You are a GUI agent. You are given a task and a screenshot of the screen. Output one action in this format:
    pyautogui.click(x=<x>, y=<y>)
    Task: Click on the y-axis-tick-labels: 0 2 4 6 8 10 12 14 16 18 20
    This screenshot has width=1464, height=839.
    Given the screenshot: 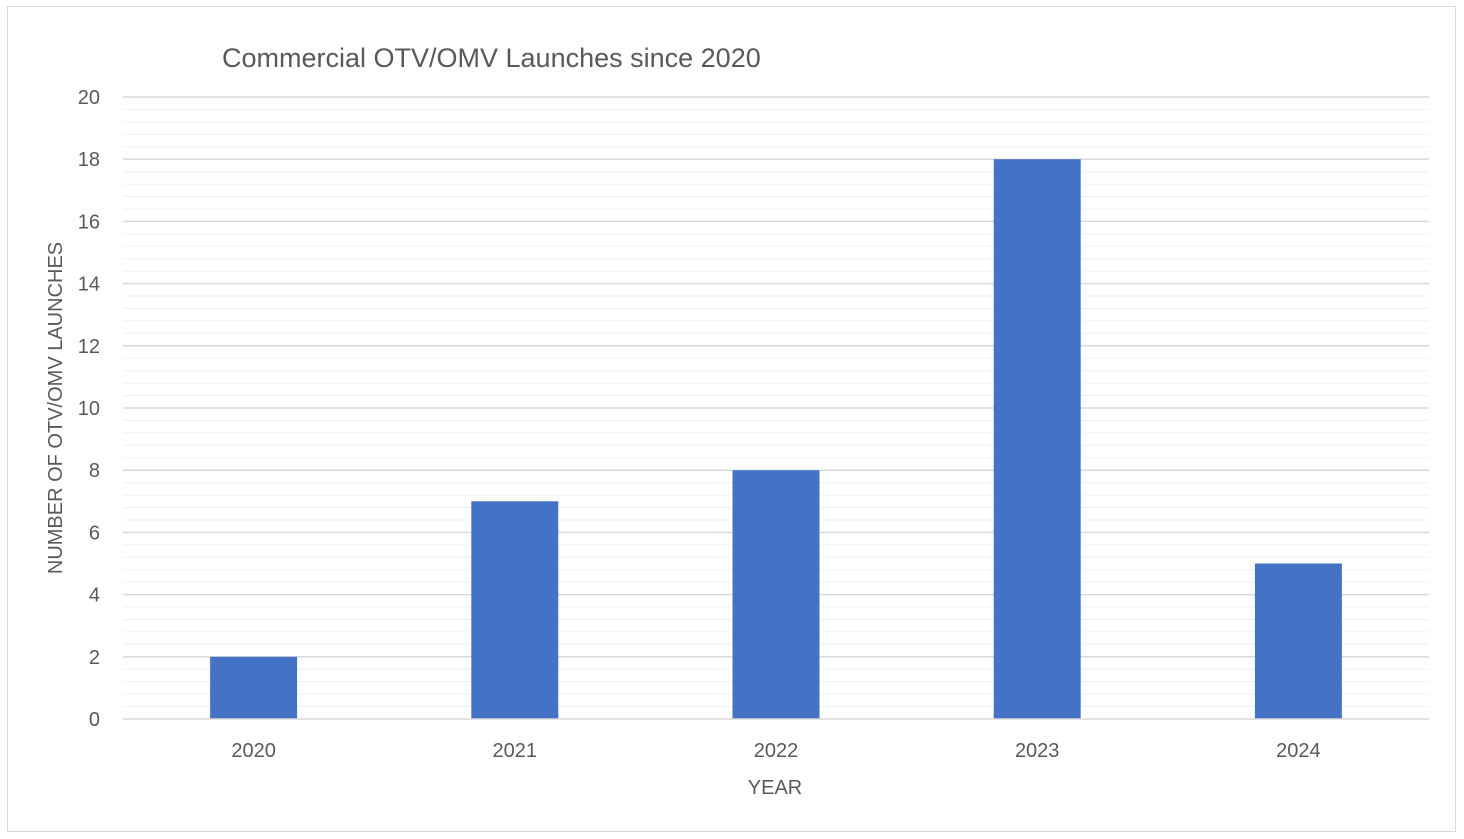 What is the action you would take?
    pyautogui.click(x=89, y=409)
    